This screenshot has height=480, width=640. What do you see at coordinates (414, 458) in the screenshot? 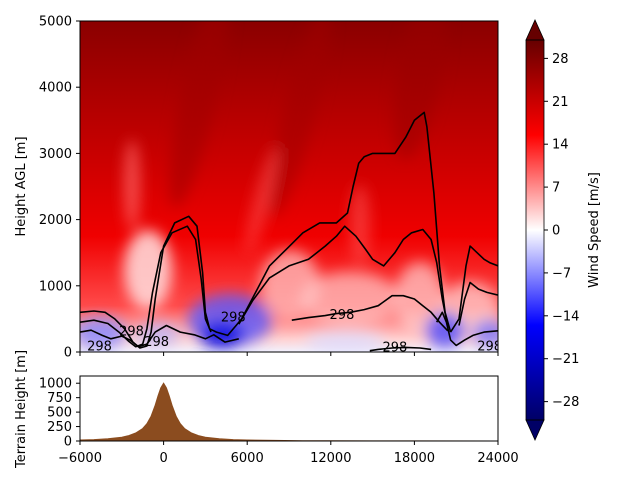
I see `terrain-x-tick-label: 18000` at bounding box center [414, 458].